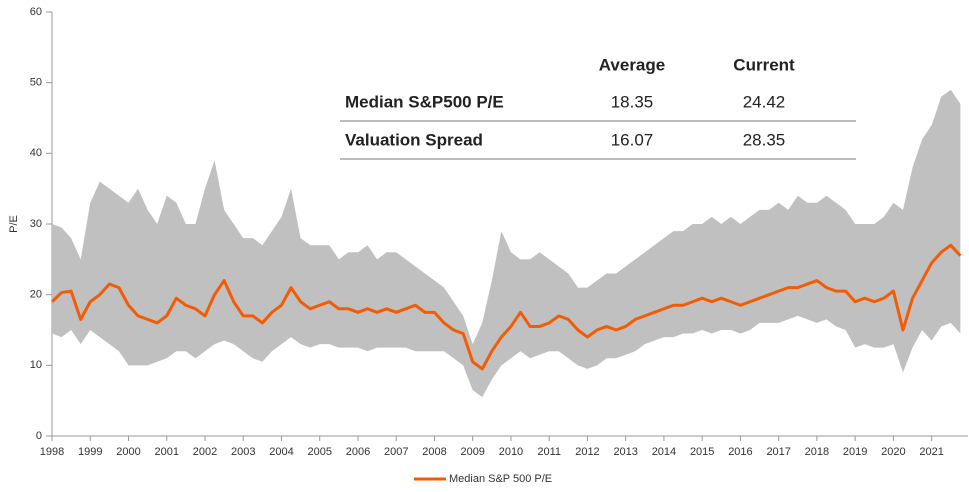  What do you see at coordinates (587, 452) in the screenshot?
I see `x-tick-label: 2012` at bounding box center [587, 452].